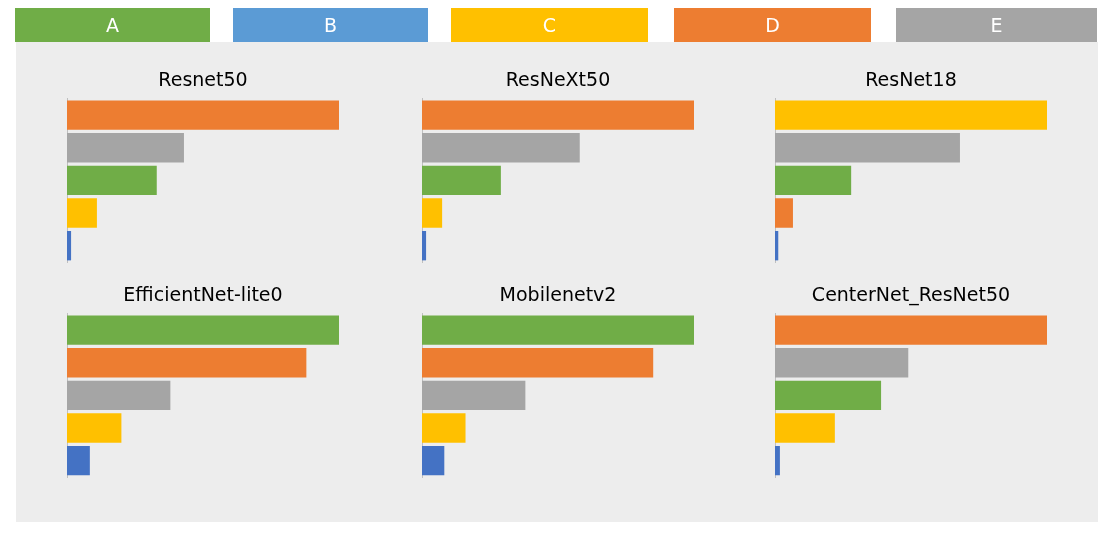 The width and height of the screenshot is (1116, 538). I want to click on category-label: A, so click(112, 25).